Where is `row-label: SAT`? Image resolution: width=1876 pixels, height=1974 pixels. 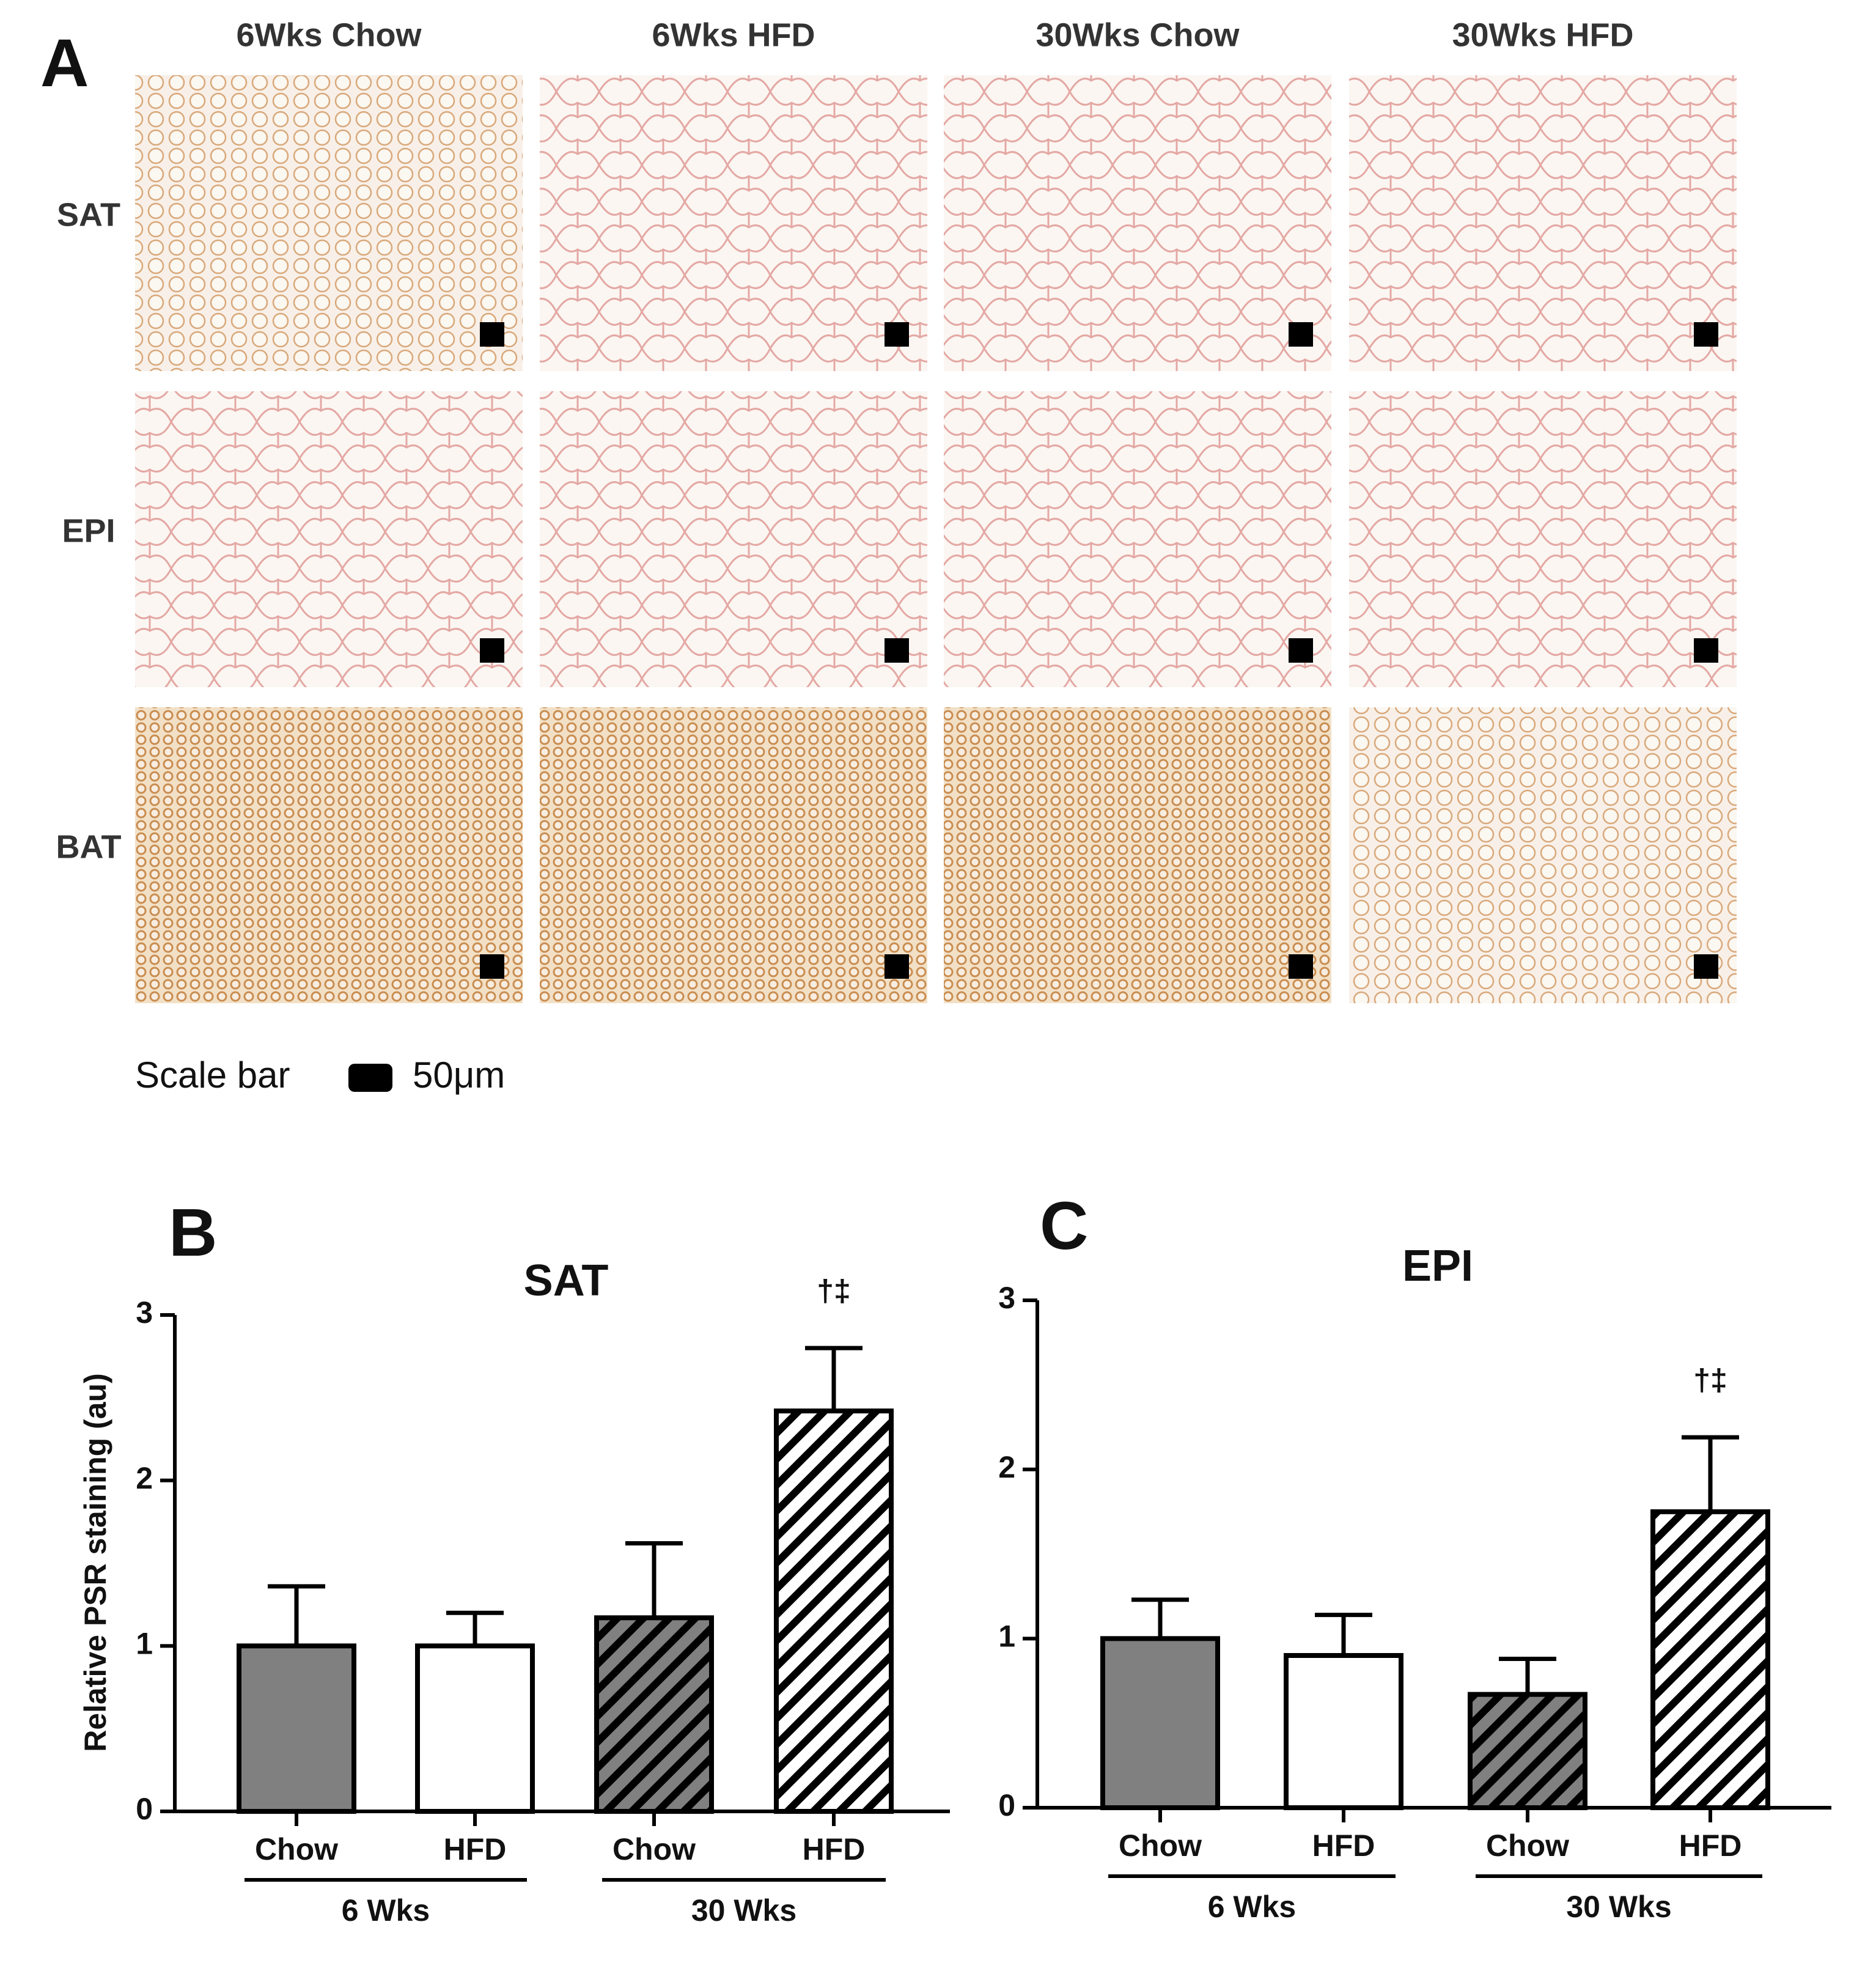
row-label: SAT is located at coordinates (88, 214).